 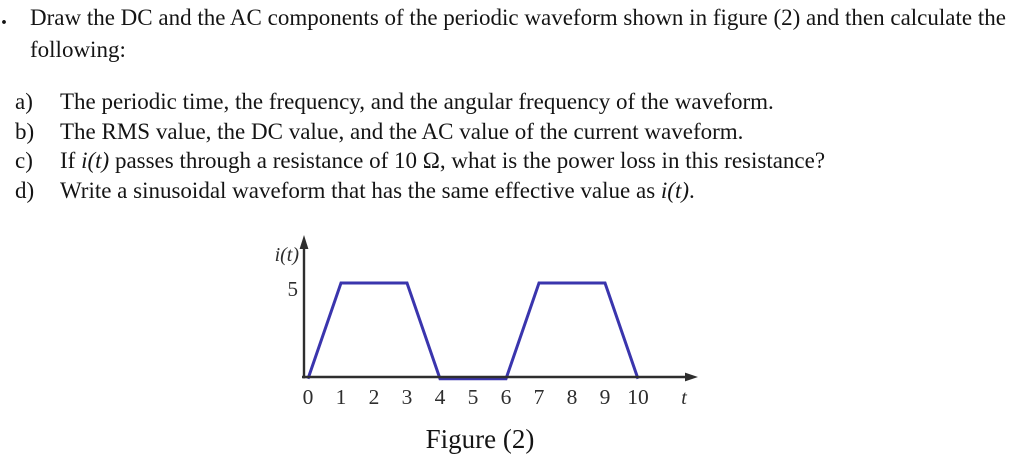 I want to click on waveform-line, so click(x=473, y=331).